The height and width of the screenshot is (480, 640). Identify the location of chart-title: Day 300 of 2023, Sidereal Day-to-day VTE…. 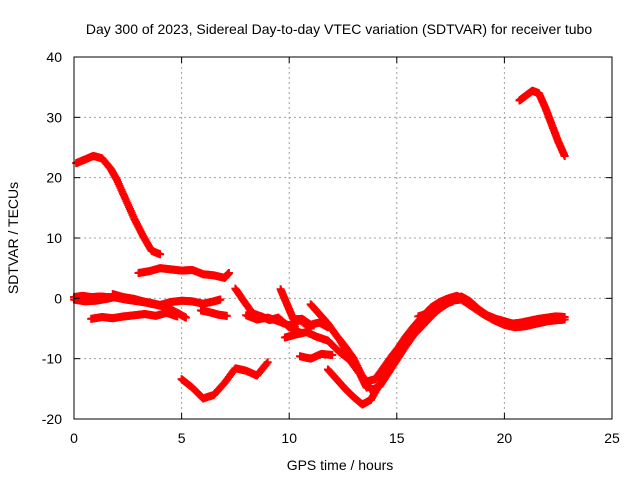
(339, 29).